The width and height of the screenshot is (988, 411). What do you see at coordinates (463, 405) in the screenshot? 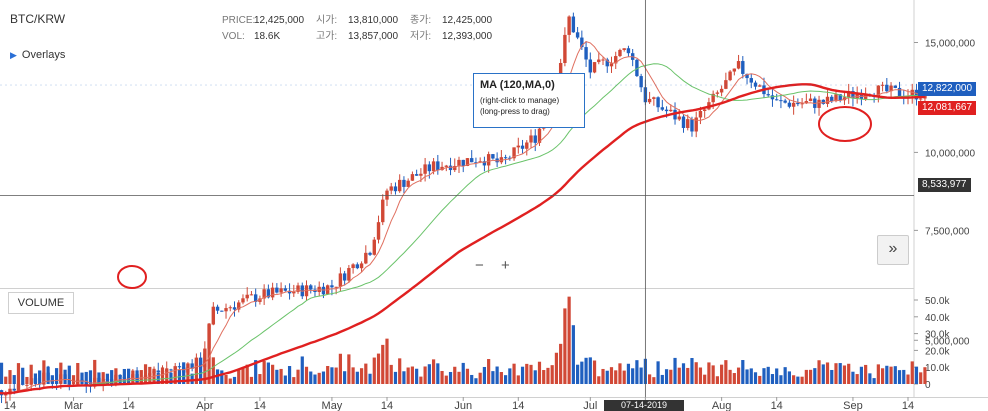
I see `time-tick-label: Jun` at bounding box center [463, 405].